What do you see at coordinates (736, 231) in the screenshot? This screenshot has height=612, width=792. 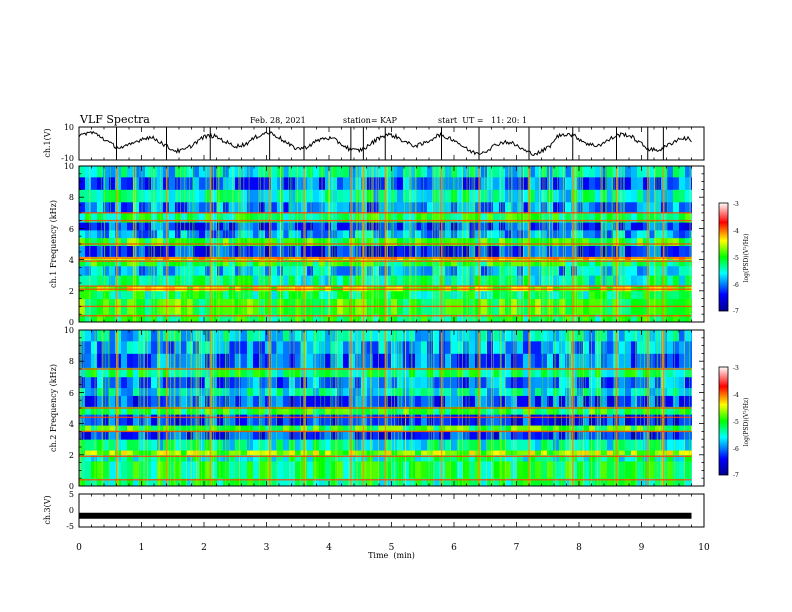 I see `ch1-colorbar-tick-m4: -4` at bounding box center [736, 231].